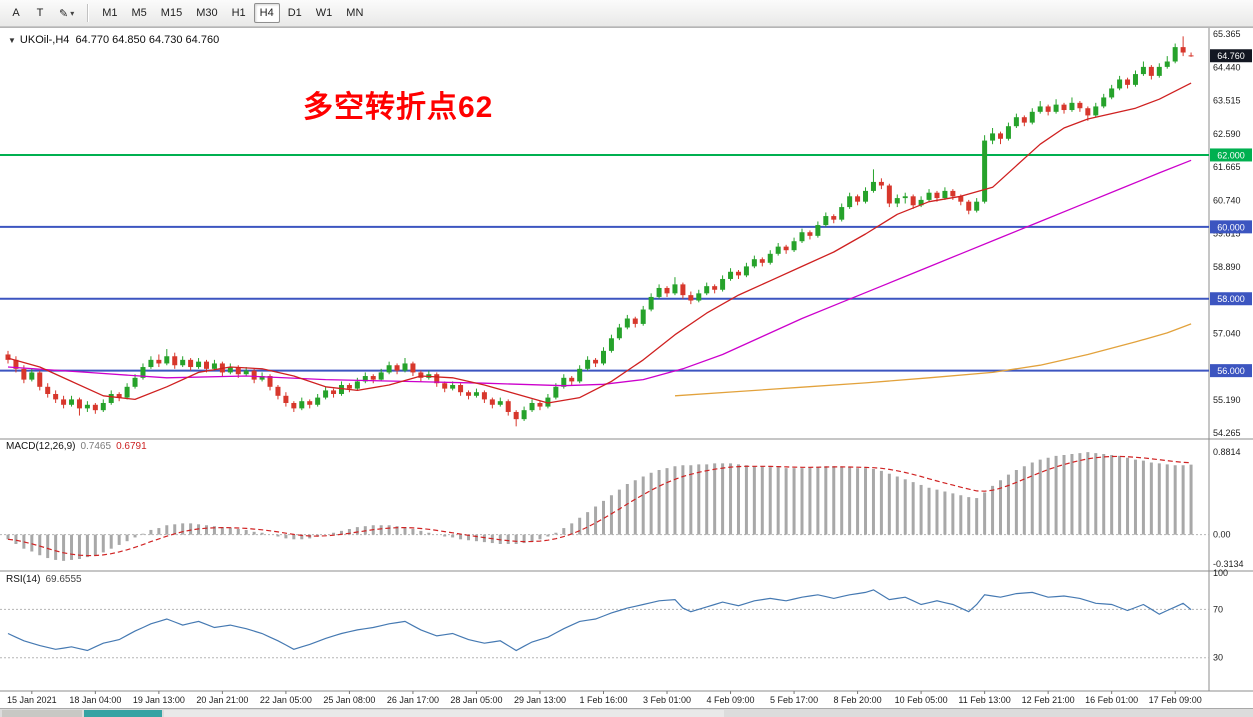 Image resolution: width=1253 pixels, height=717 pixels. Describe the element at coordinates (88, 13) in the screenshot. I see `toolbar-separator` at that location.